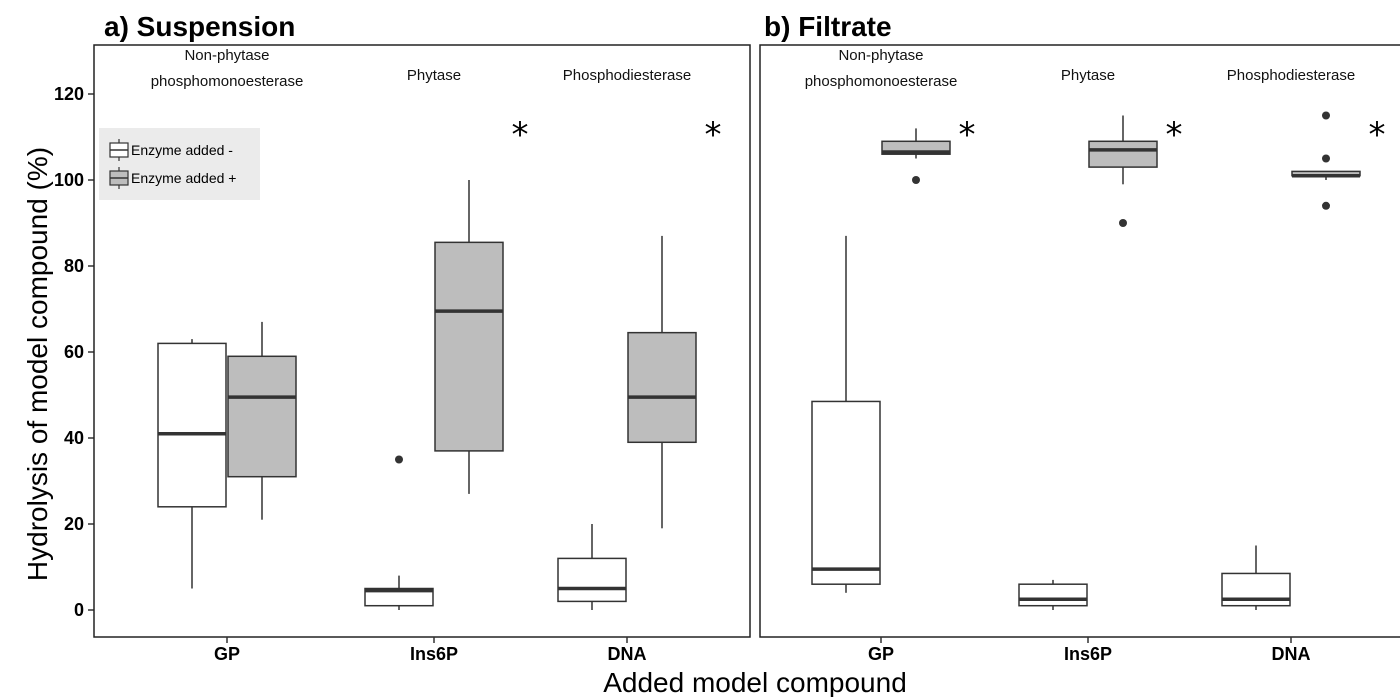 This screenshot has height=697, width=1400. I want to click on legend-label: Enzyme added -, so click(182, 150).